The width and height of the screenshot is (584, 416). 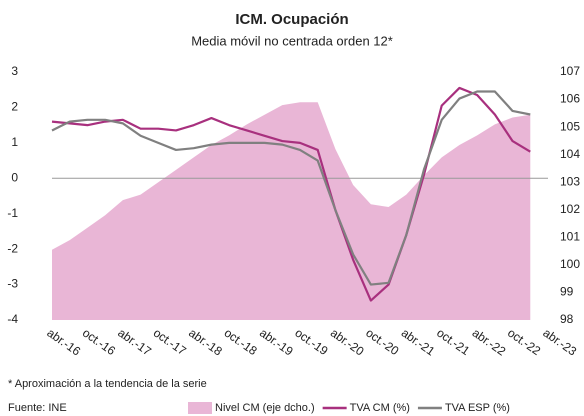 I want to click on y2-tick-label: 100, so click(x=570, y=264).